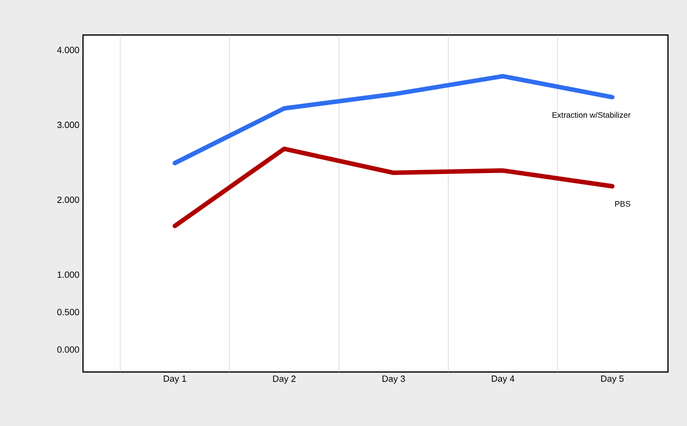 This screenshot has height=426, width=687. Describe the element at coordinates (284, 380) in the screenshot. I see `x-tick-label: Day 2` at that location.